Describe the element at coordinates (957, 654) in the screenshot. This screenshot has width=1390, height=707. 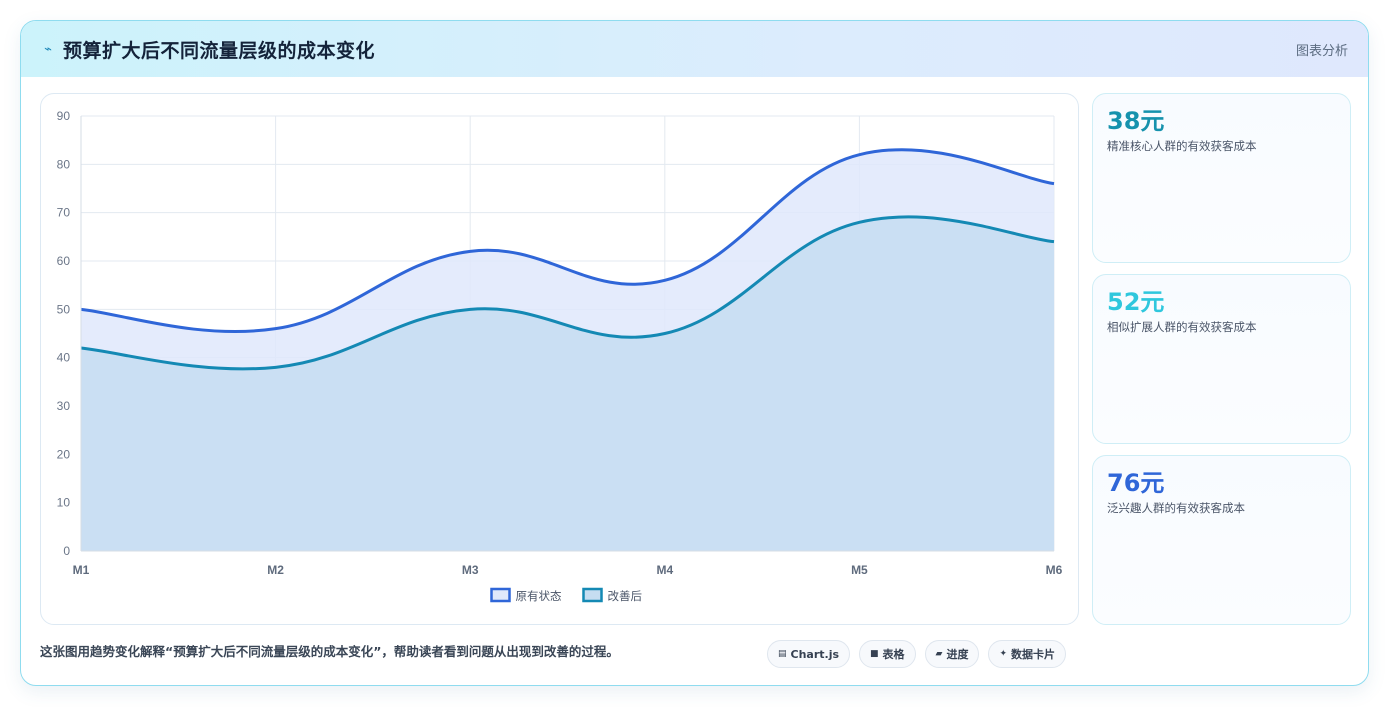
I see `pill-label: 进度` at that location.